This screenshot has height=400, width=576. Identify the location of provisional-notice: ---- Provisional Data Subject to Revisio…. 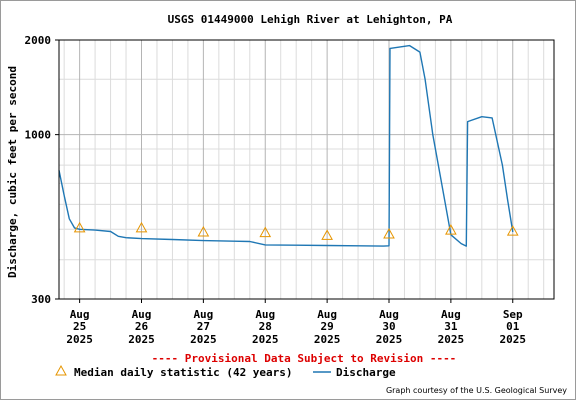
(304, 358).